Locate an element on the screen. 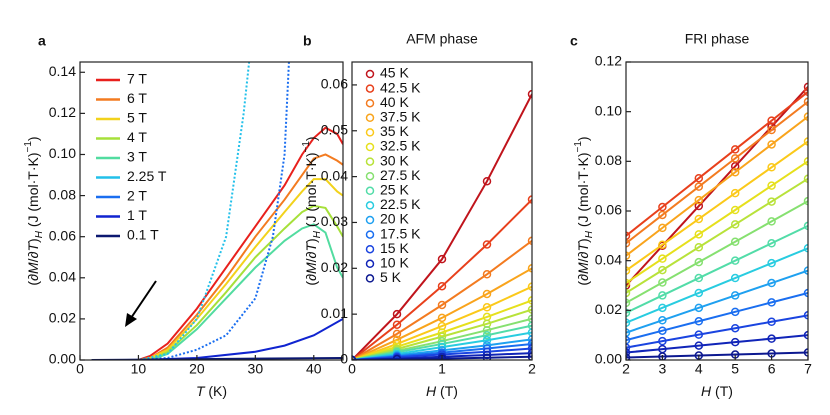 The height and width of the screenshot is (415, 830). label-part: H is located at coordinates (589, 234).